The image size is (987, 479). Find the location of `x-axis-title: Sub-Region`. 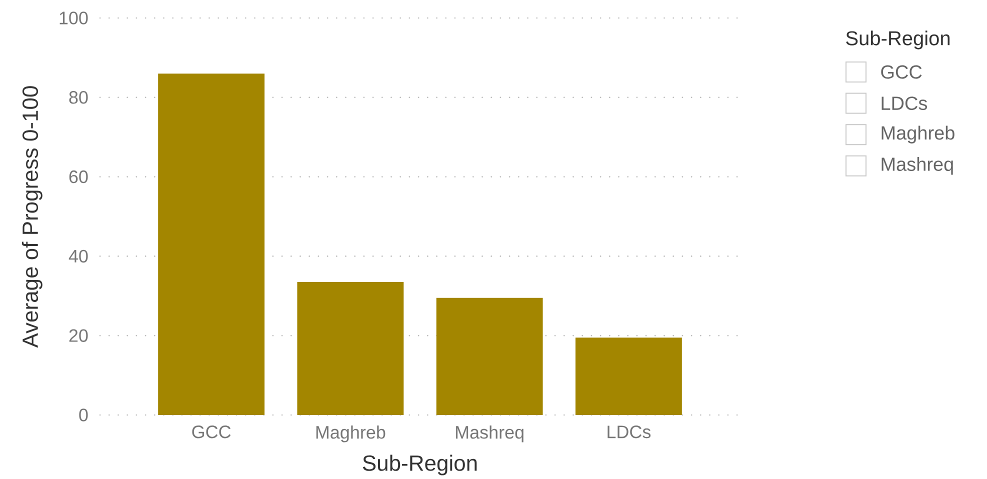

x-axis-title: Sub-Region is located at coordinates (419, 465).